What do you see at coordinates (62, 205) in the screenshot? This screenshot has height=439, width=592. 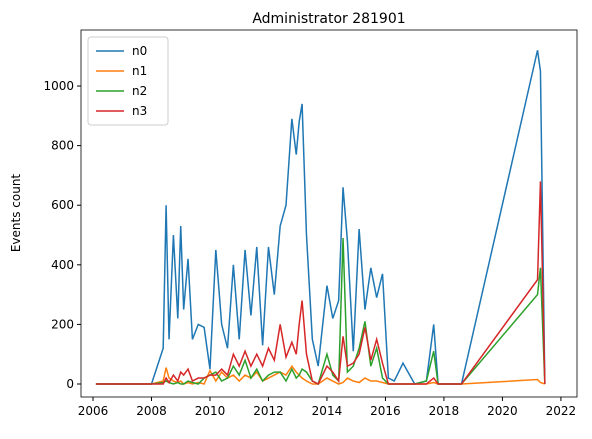 I see `y-tick-label: 600` at bounding box center [62, 205].